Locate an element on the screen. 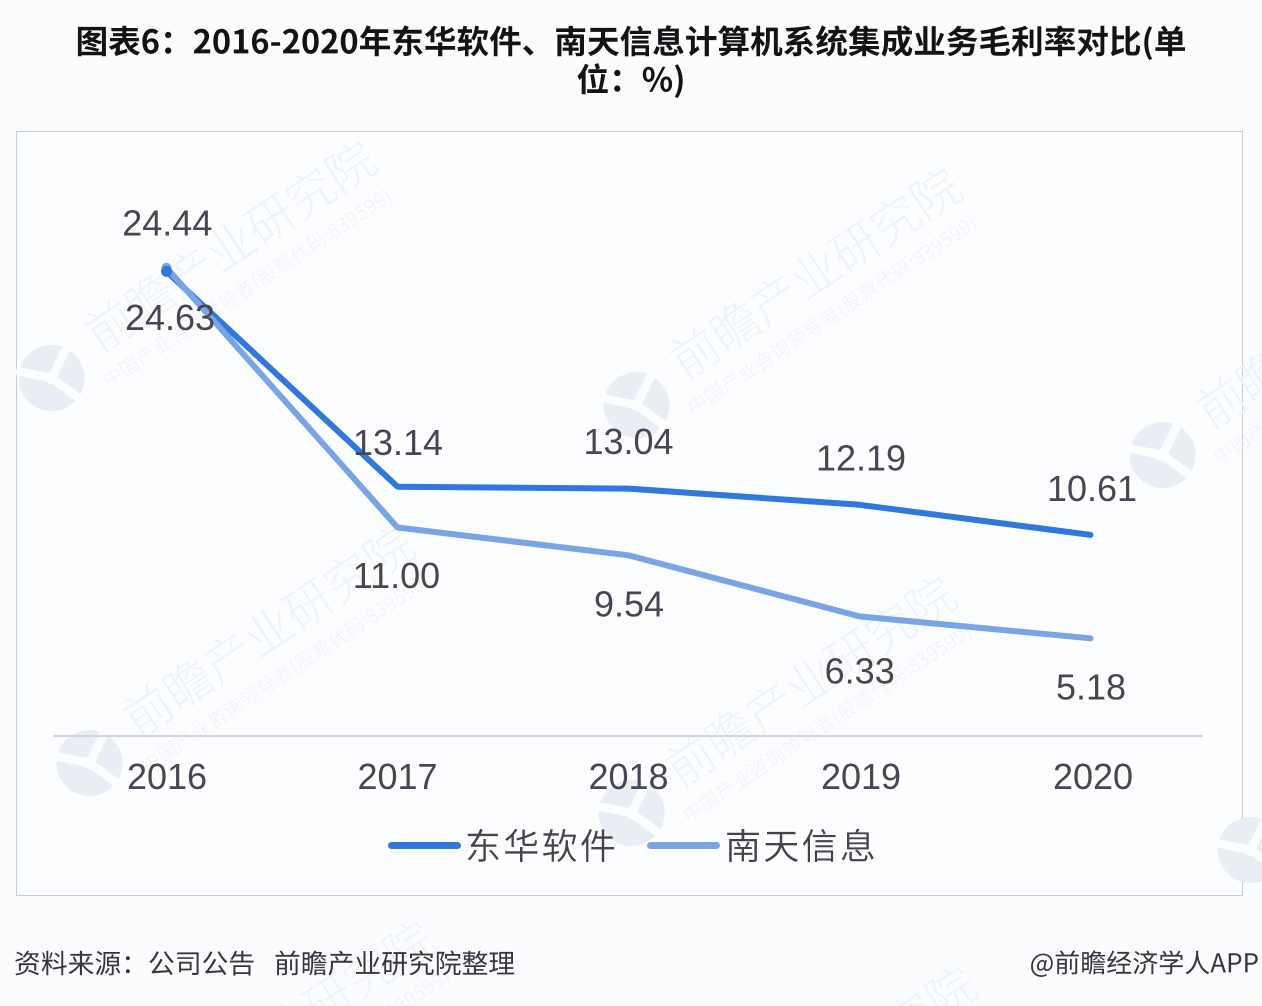  svg-text: 10.61 is located at coordinates (1092, 488).